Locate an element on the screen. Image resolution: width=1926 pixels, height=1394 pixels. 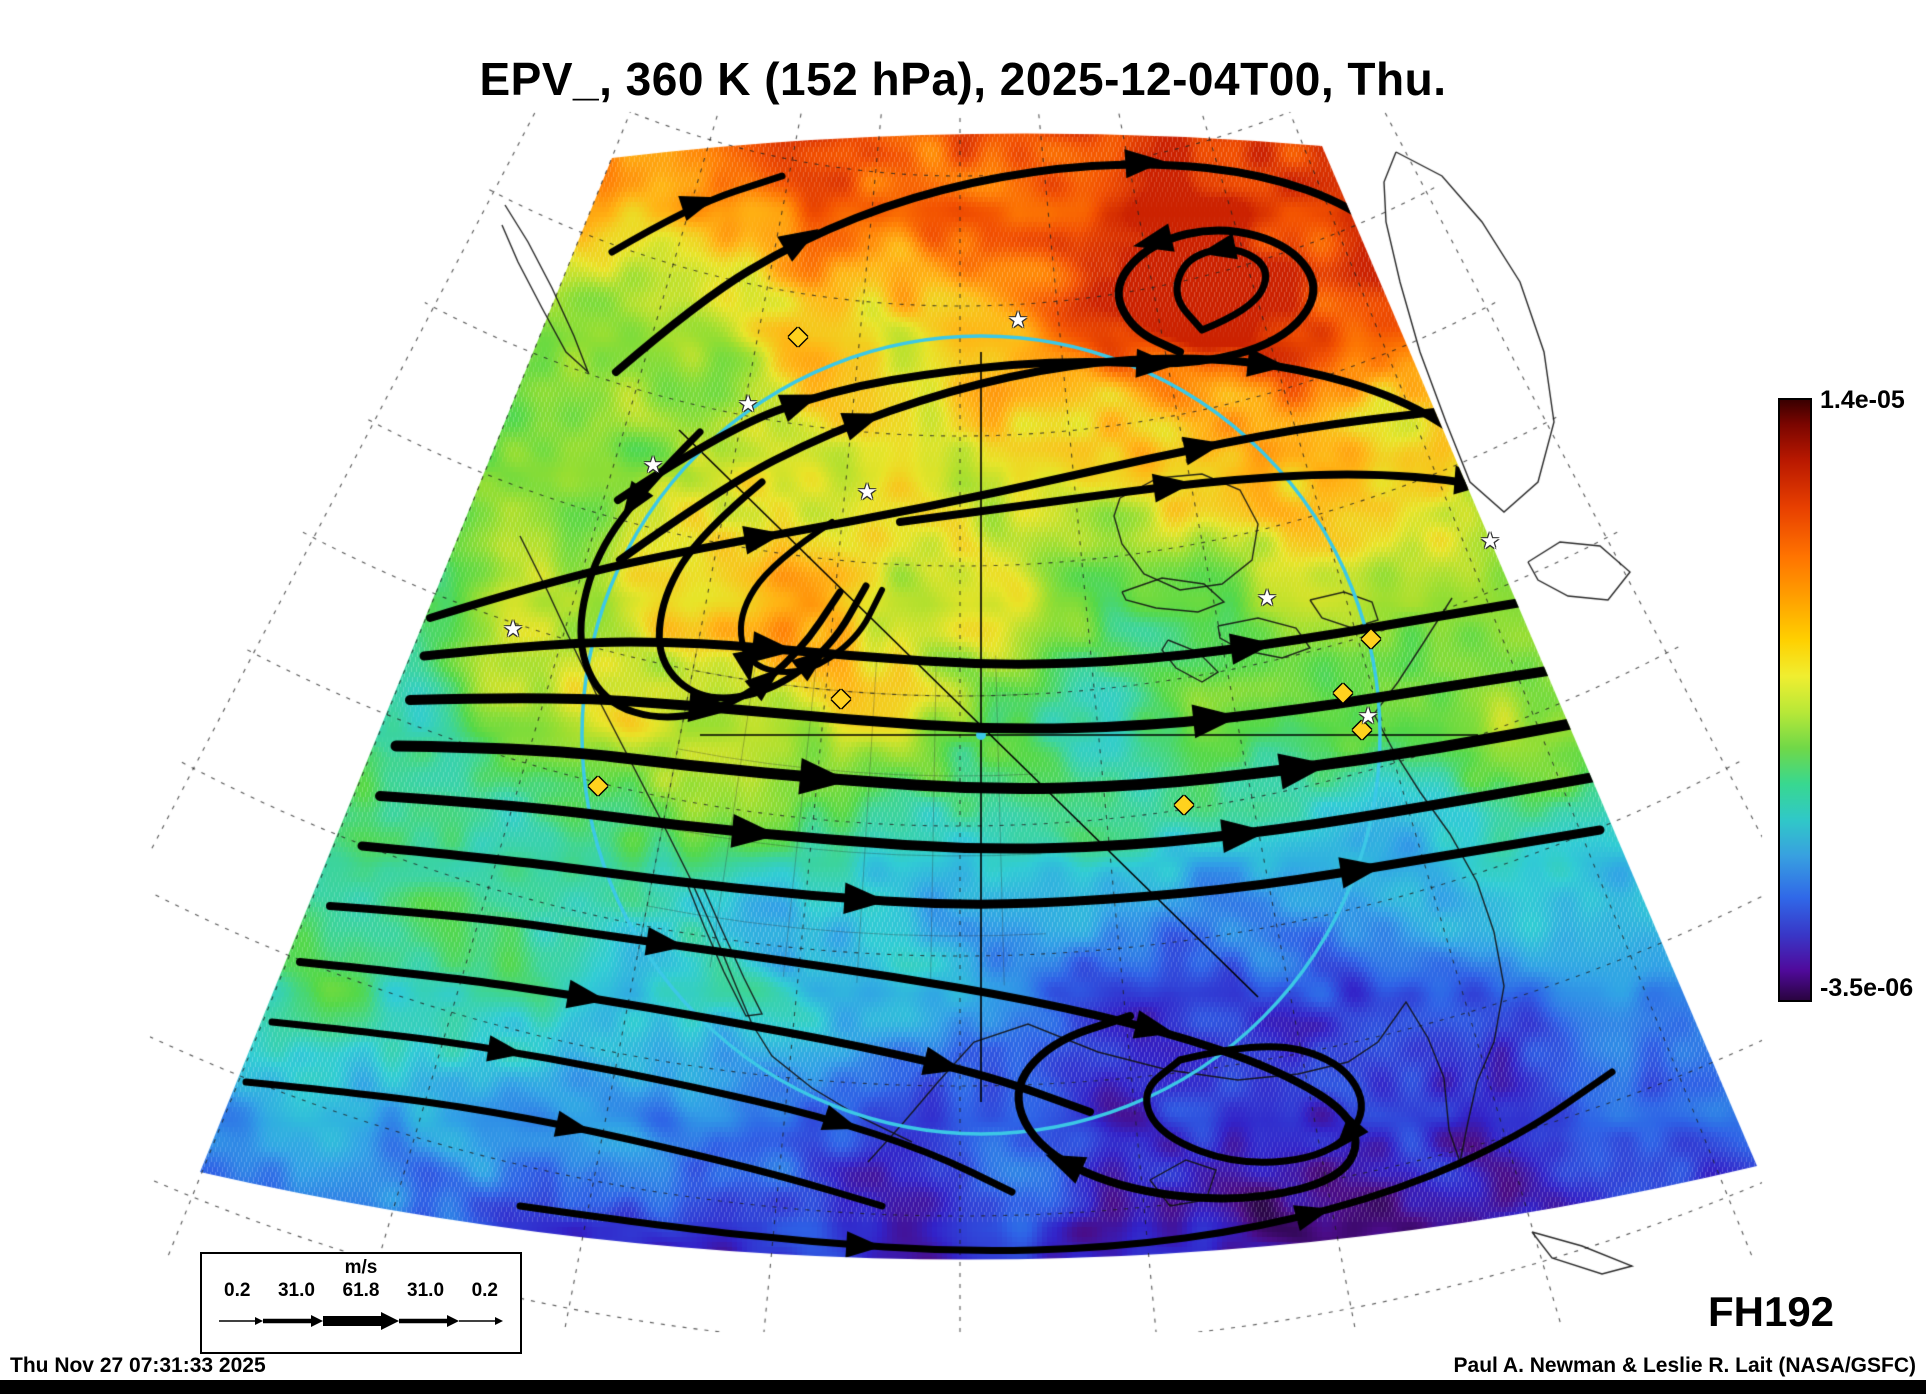
wind-units-label: m/s is located at coordinates (361, 1267).